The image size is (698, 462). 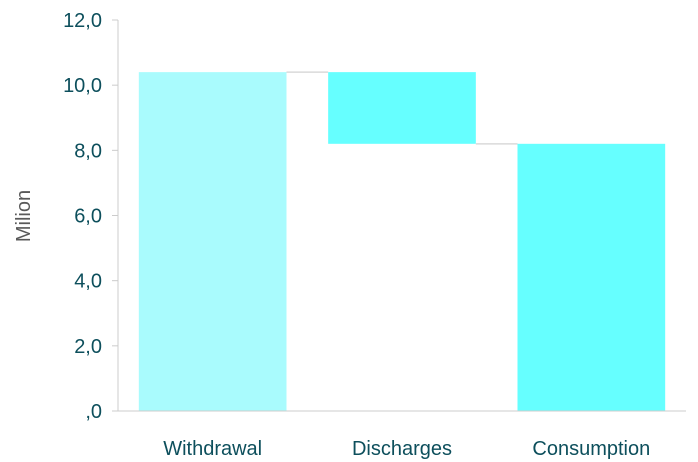 What do you see at coordinates (212, 449) in the screenshot?
I see `x-tick-label: Withdrawal` at bounding box center [212, 449].